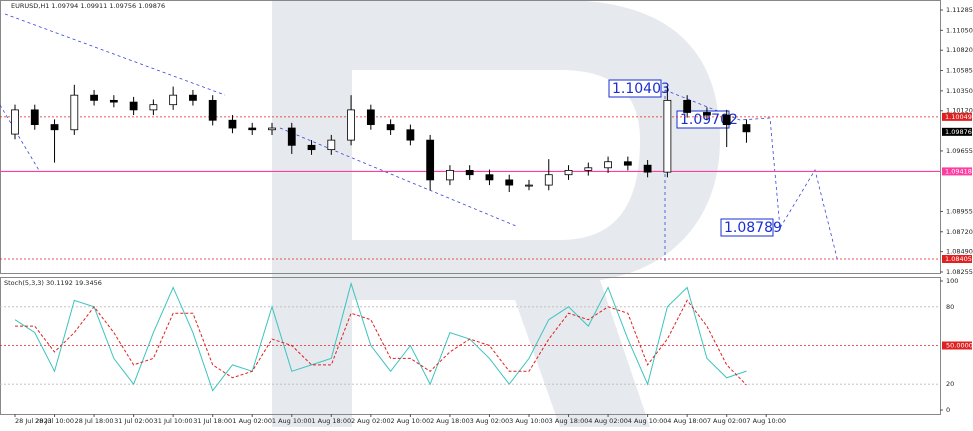  I want to click on level-label: 1.10049, so click(958, 117).